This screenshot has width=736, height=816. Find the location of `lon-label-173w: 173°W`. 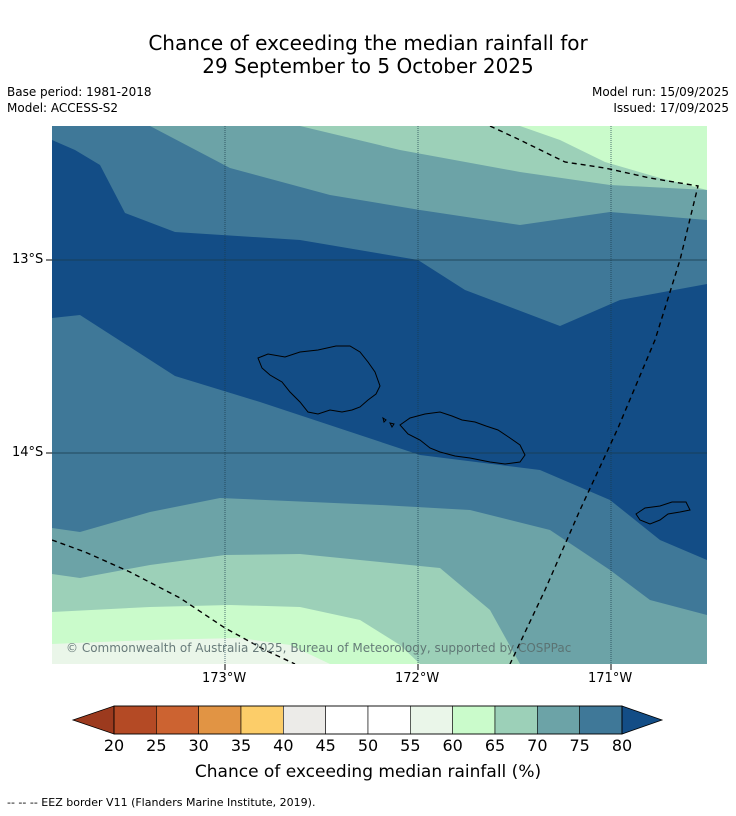

lon-label-173w: 173°W is located at coordinates (224, 678).